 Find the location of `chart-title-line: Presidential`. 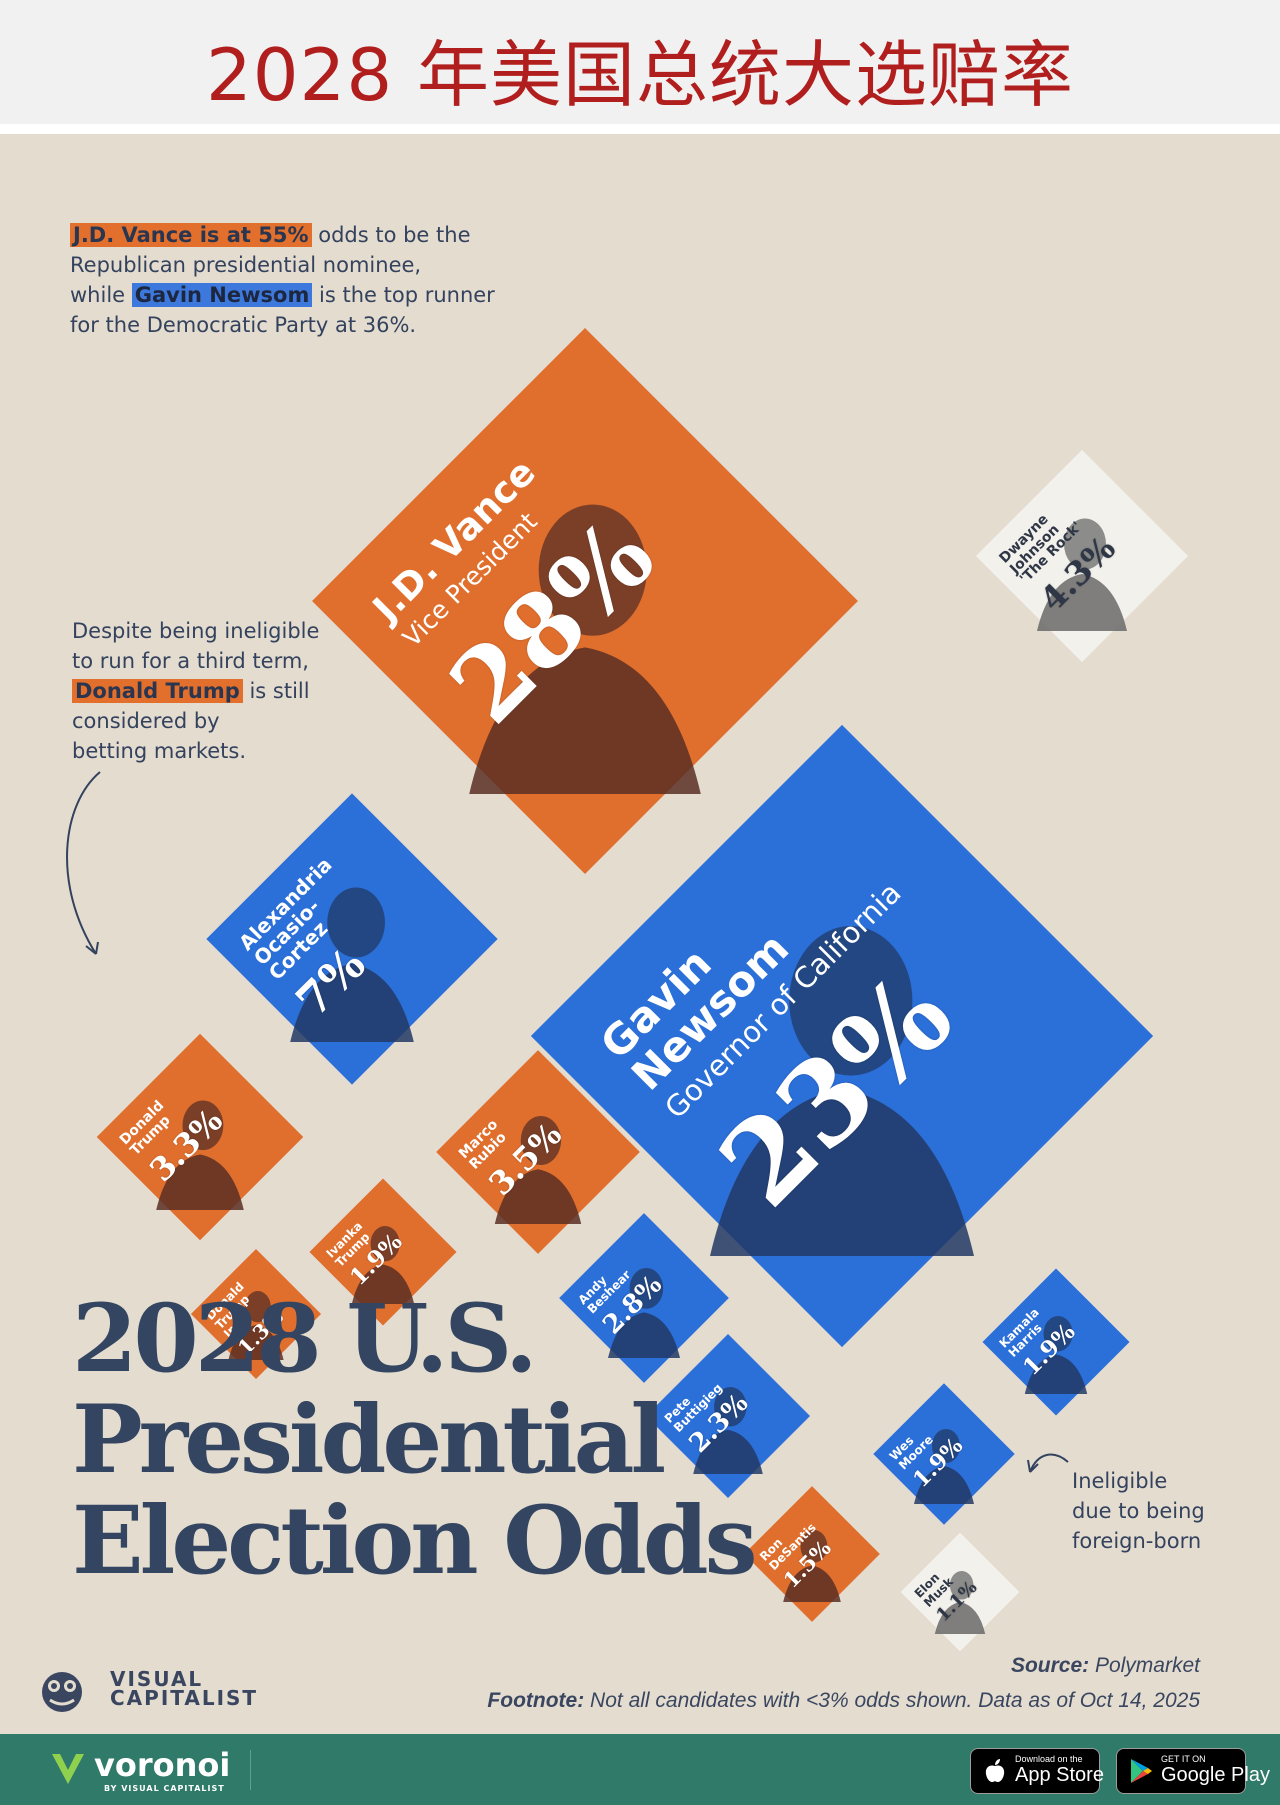

chart-title-line: Presidential is located at coordinates (369, 1440).